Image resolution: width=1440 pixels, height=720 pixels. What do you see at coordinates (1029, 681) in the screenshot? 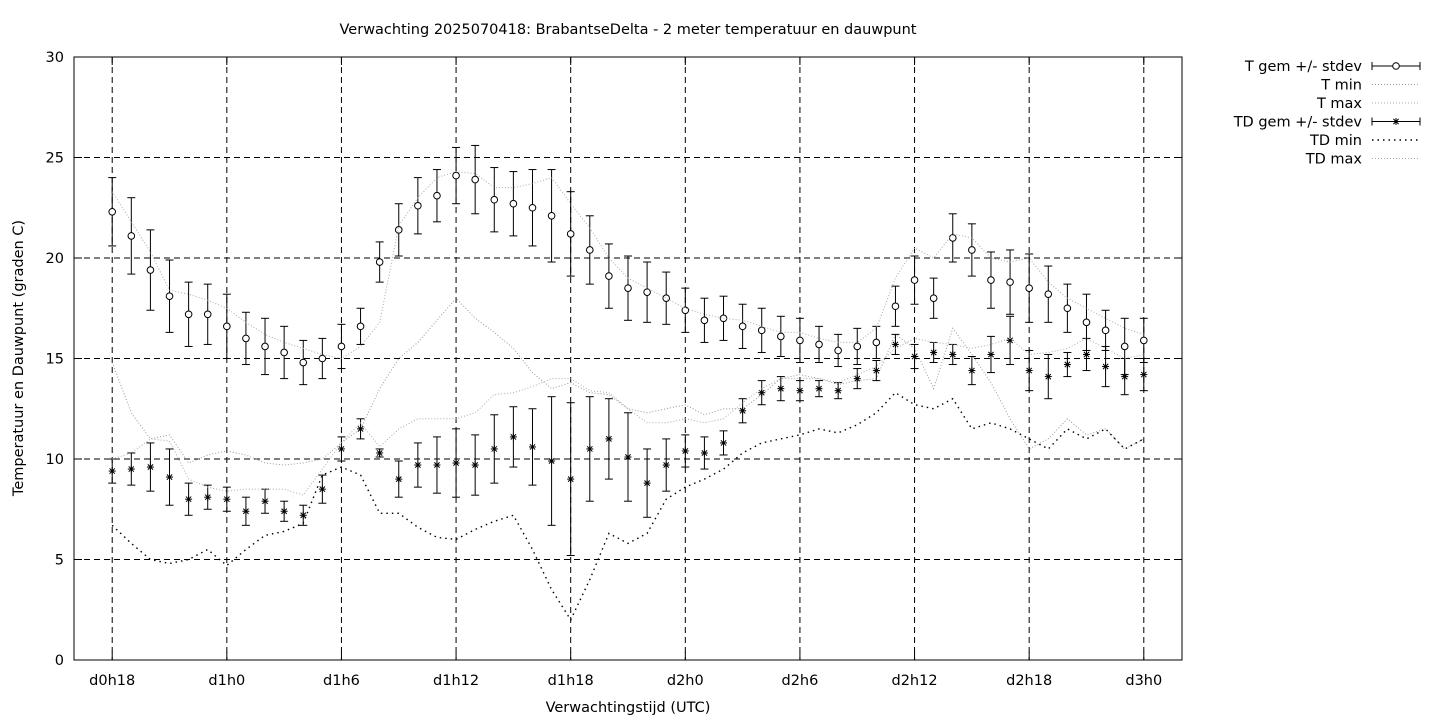
I see `x-tick-label: d2h18` at bounding box center [1029, 681].